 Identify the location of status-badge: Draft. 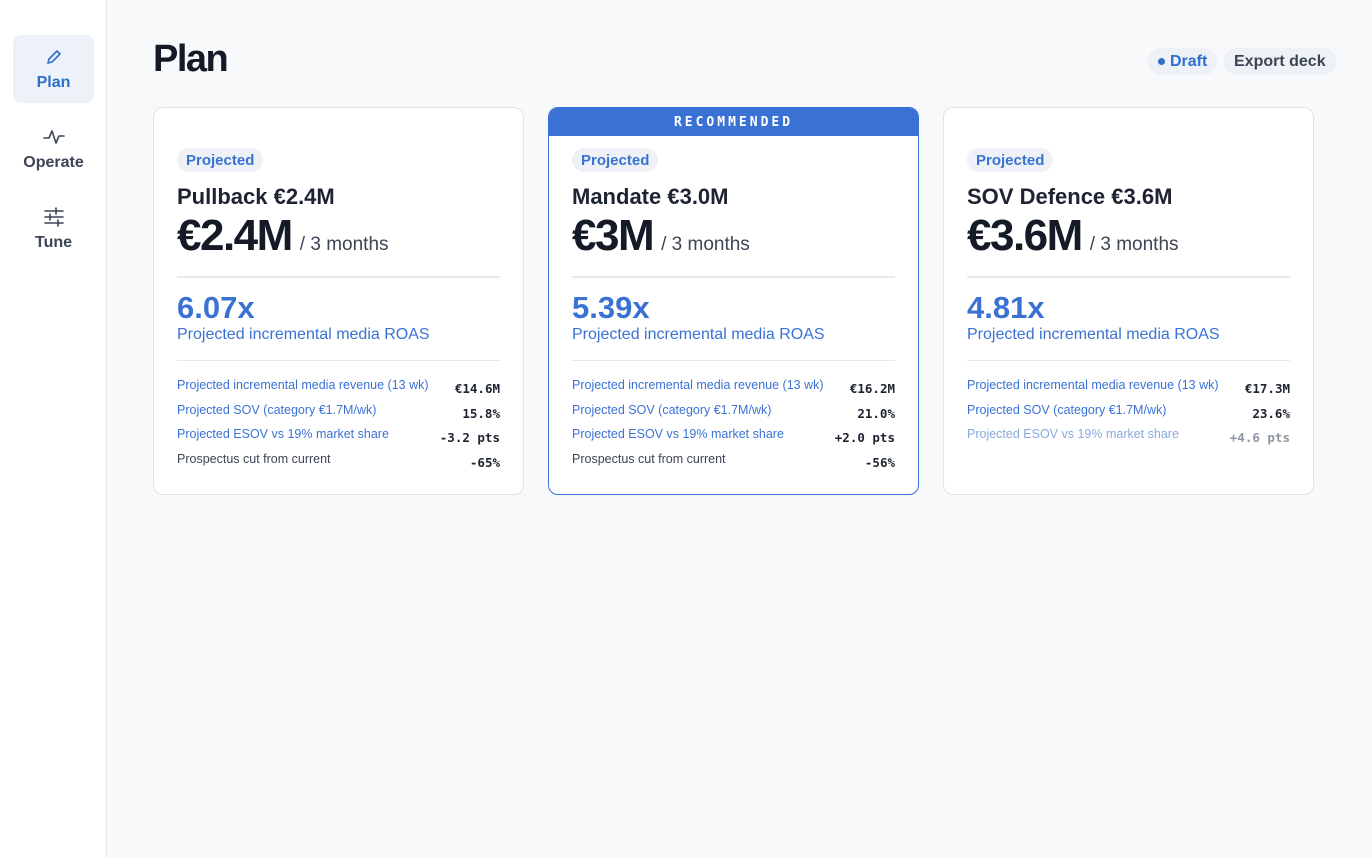
(1183, 61).